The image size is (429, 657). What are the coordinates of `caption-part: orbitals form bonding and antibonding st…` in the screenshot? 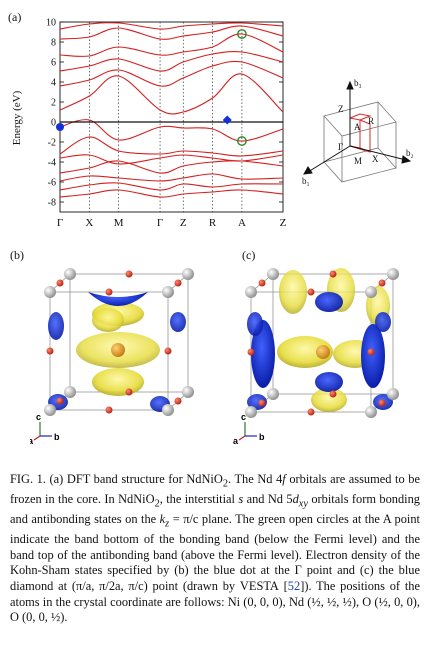 It's located at (215, 509).